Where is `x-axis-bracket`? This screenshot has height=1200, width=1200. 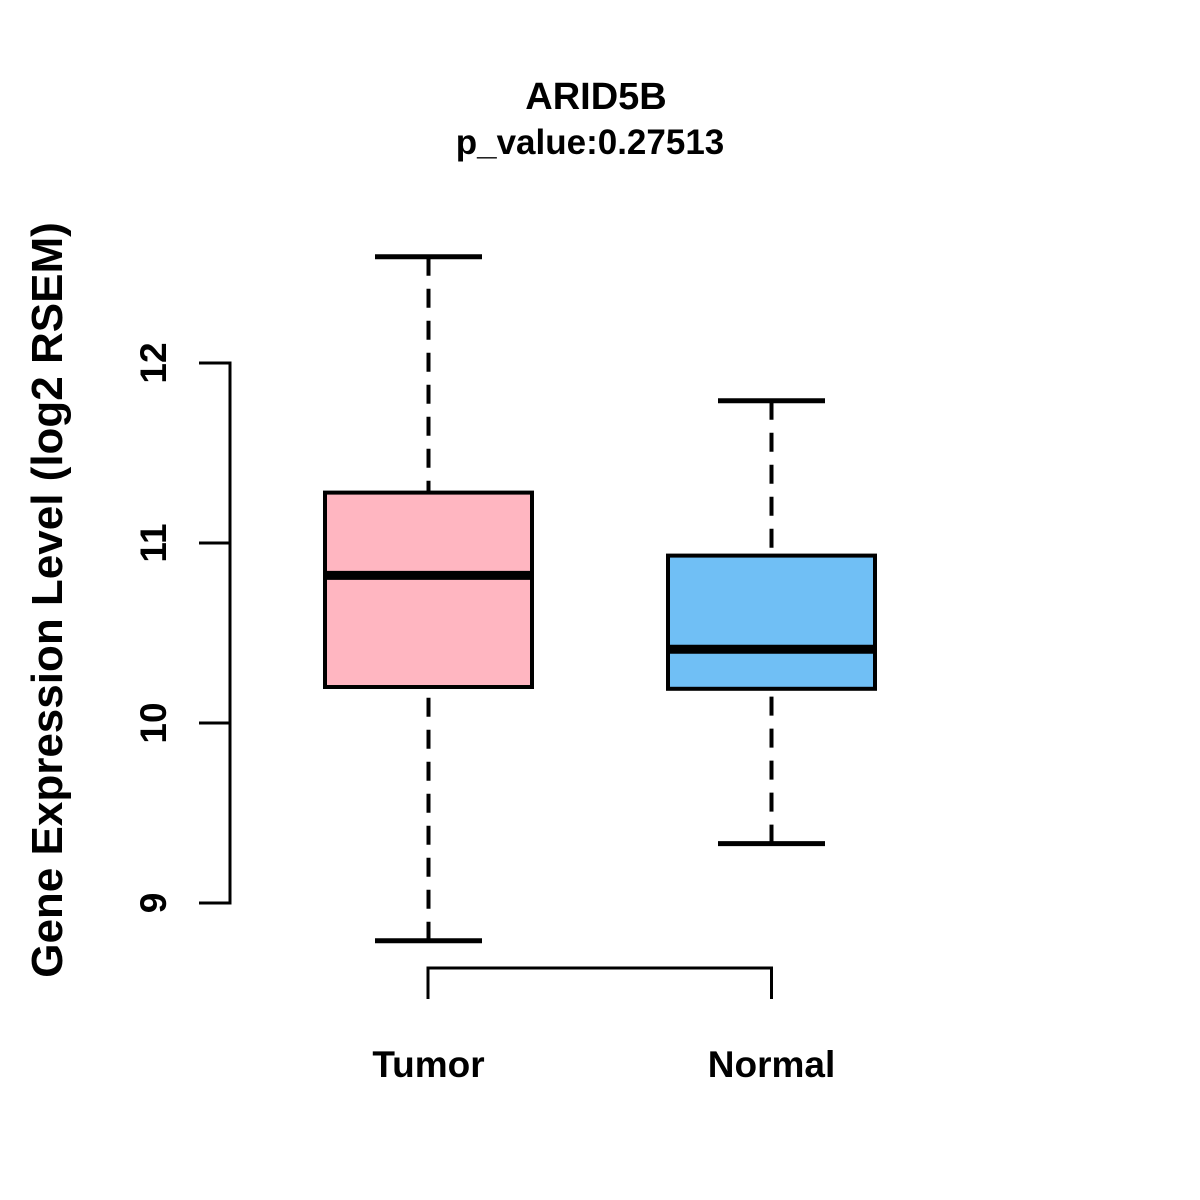
x-axis-bracket is located at coordinates (599, 982).